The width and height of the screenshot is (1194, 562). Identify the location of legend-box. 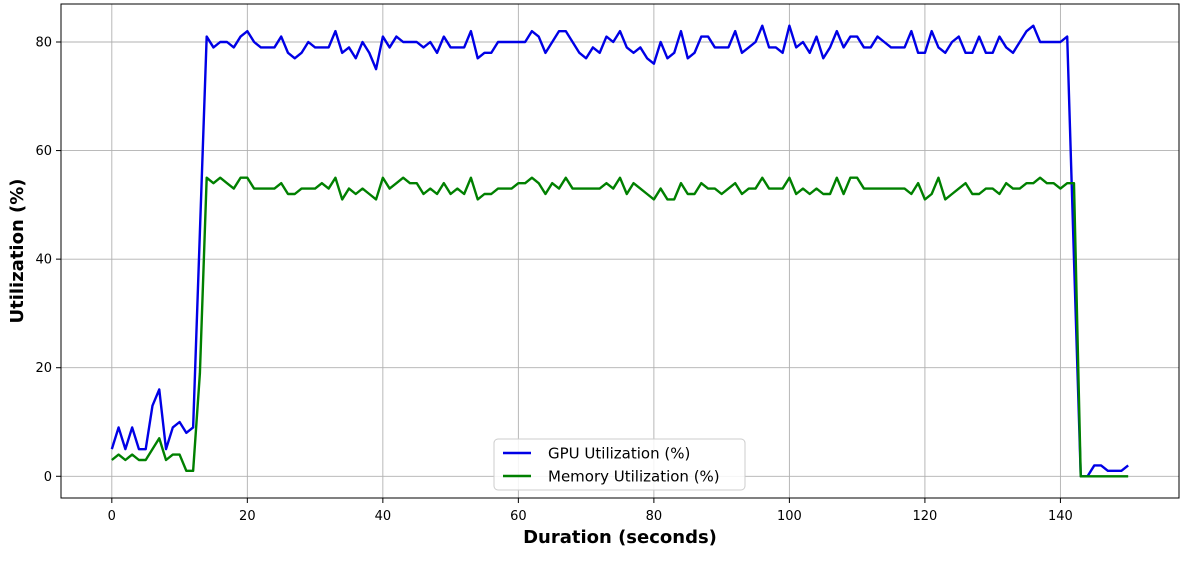
(619, 464).